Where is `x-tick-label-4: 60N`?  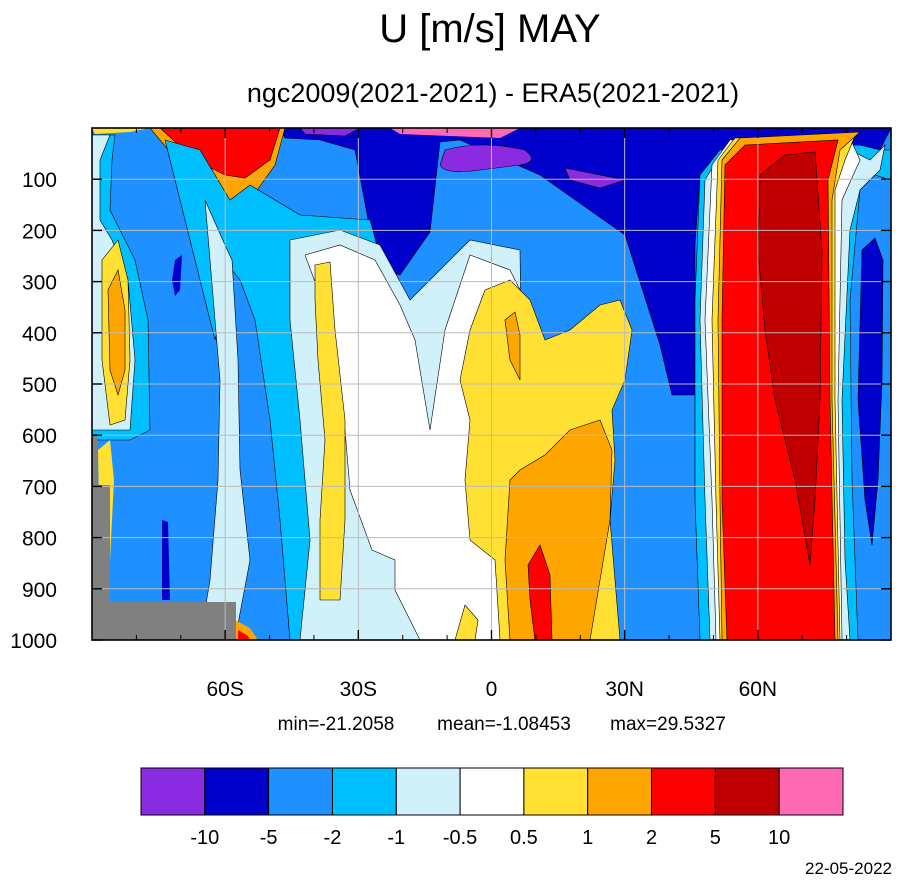
x-tick-label-4: 60N is located at coordinates (758, 689).